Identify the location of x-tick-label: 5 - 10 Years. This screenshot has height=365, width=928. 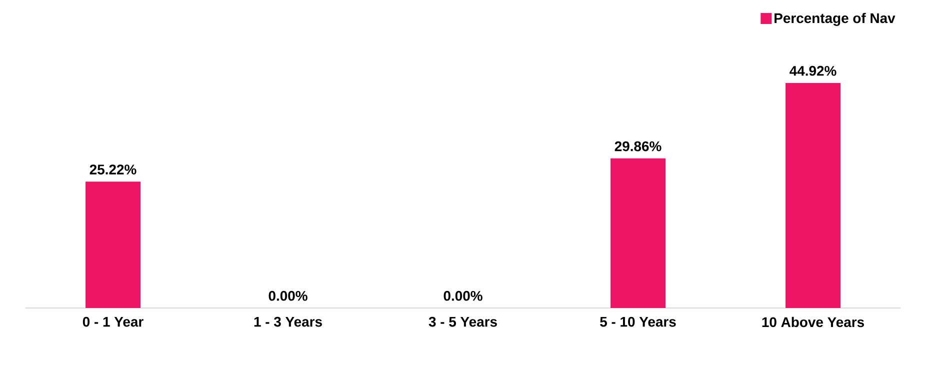
(638, 321).